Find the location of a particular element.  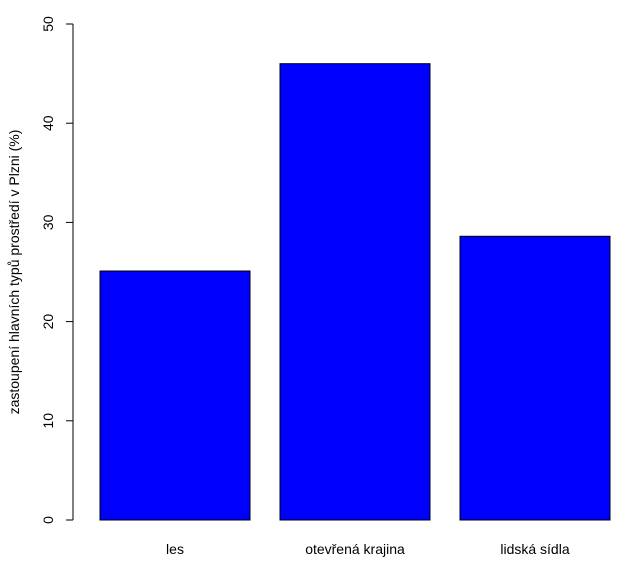

x-category-labels: les otevřená krajina lidská sídla is located at coordinates (368, 549).